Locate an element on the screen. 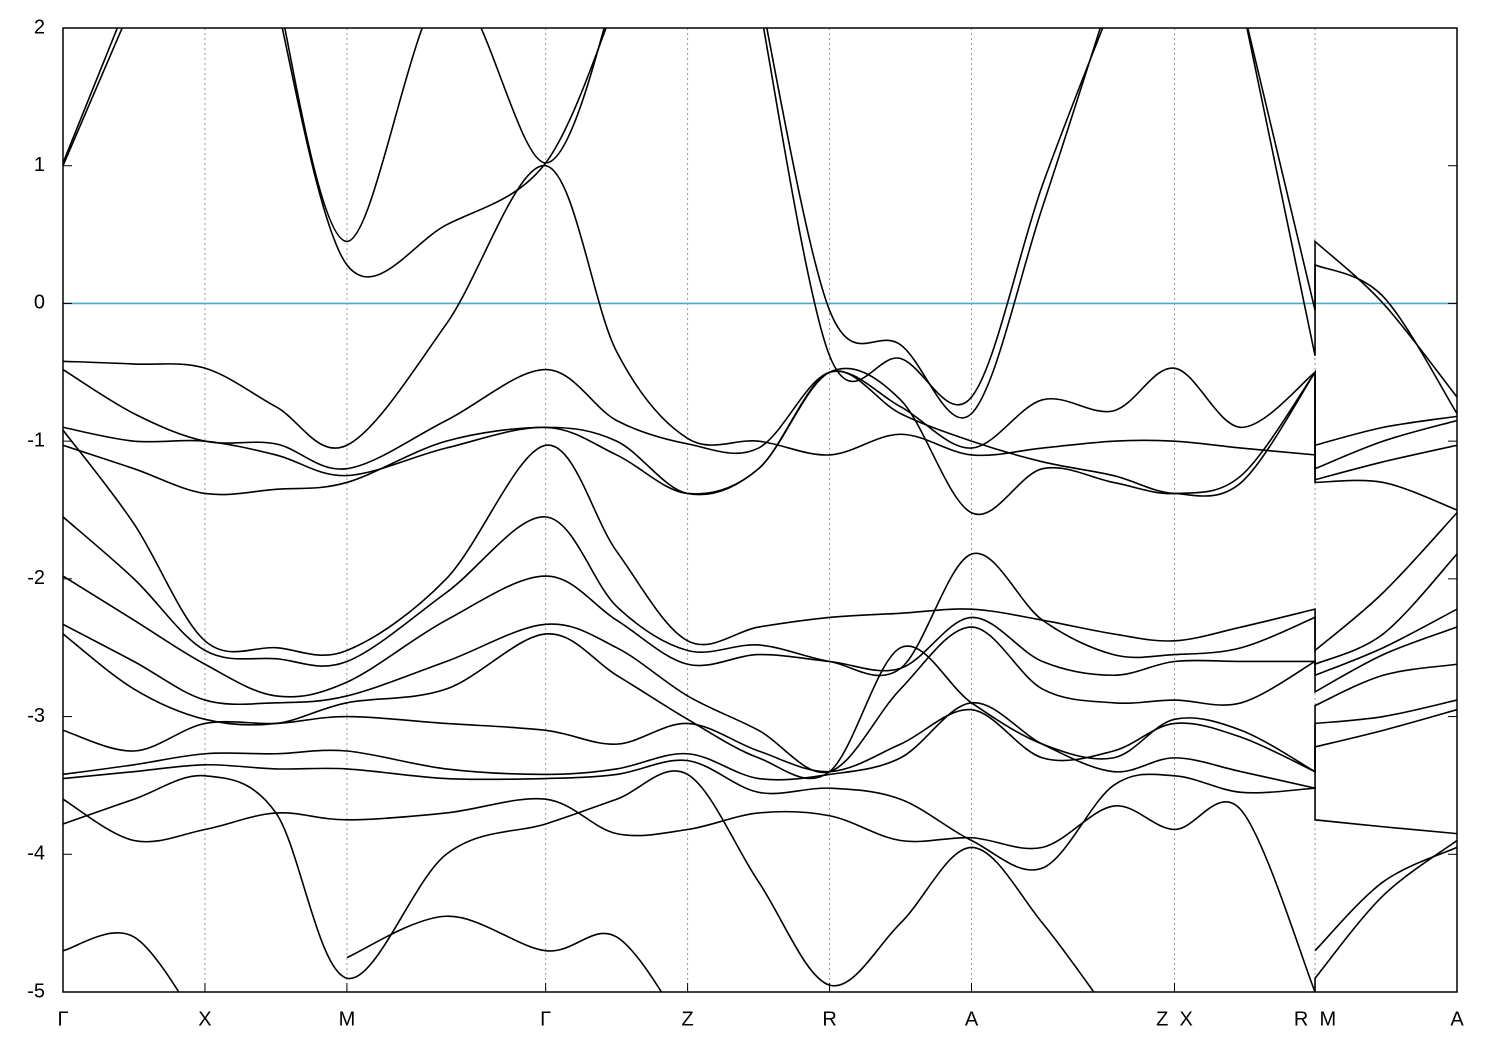 The image size is (1500, 1050). x-tick-label: R M is located at coordinates (1315, 1019).